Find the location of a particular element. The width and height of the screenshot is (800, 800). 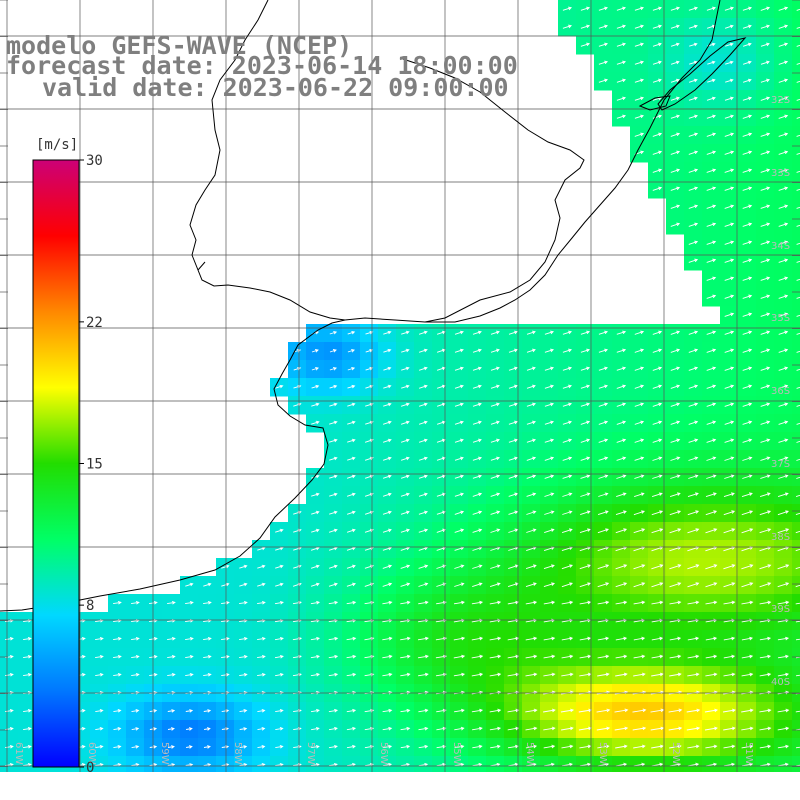

longitude-label: 59W is located at coordinates (164, 753).